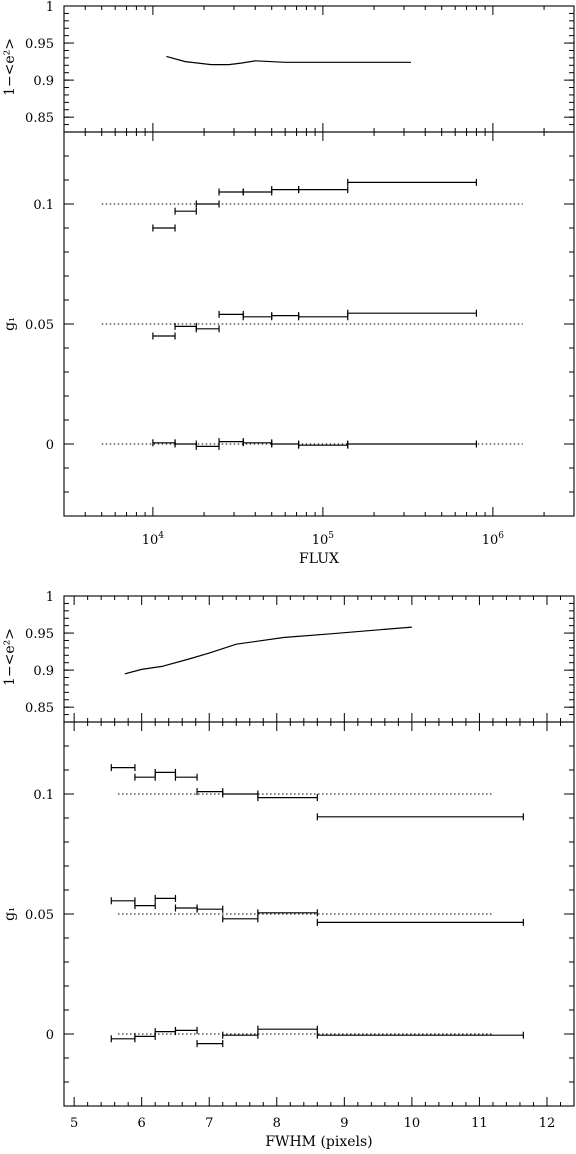 Image resolution: width=576 pixels, height=1154 pixels. What do you see at coordinates (319, 559) in the screenshot?
I see `x-axis-label: FLUX` at bounding box center [319, 559].